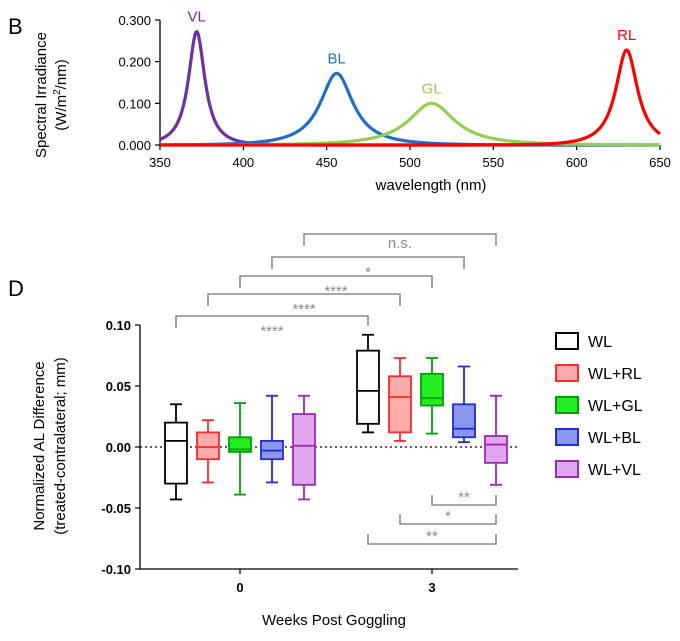 This screenshot has width=680, height=641. I want to click on panel-b-x-tick-label: 650, so click(660, 162).